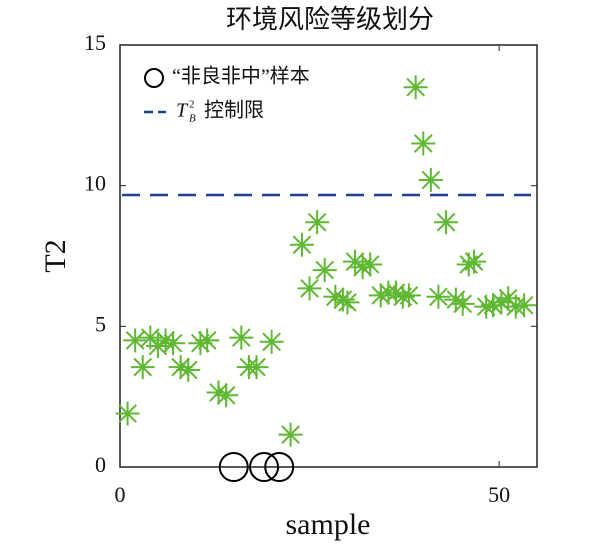 The width and height of the screenshot is (591, 548). I want to click on y-tick-label: 0, so click(100, 464).